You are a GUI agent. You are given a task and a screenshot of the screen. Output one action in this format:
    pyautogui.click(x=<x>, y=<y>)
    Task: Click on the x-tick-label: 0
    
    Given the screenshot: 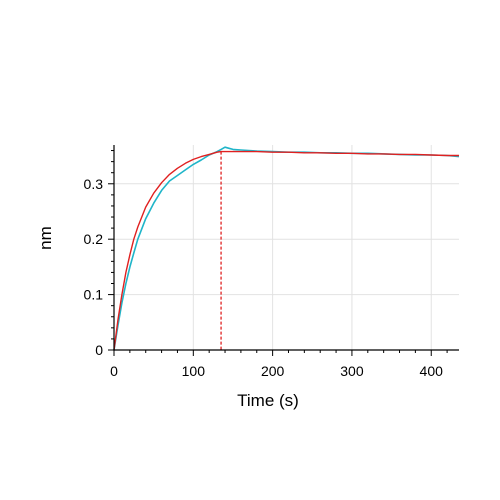 What is the action you would take?
    pyautogui.click(x=114, y=371)
    